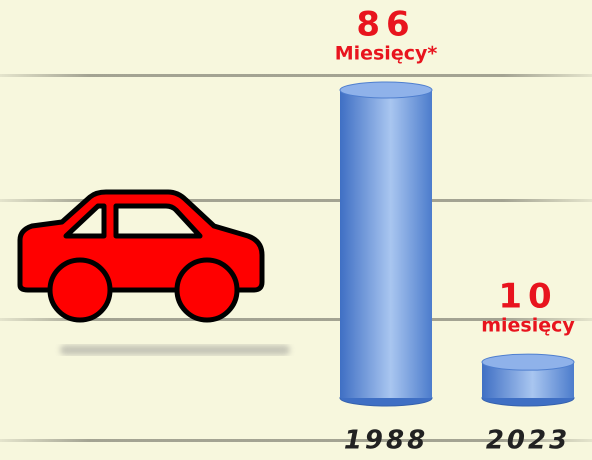 Image resolution: width=592 pixels, height=460 pixels. Describe the element at coordinates (141, 256) in the screenshot. I see `car-icon` at that location.